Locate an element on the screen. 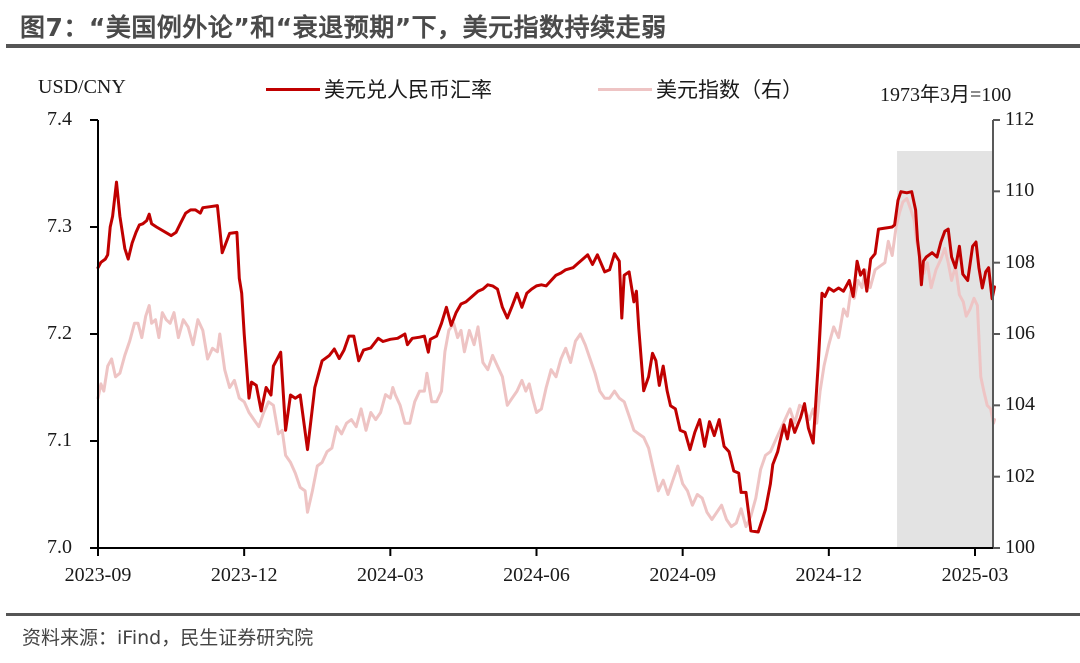 The image size is (1080, 663). footer-divider is located at coordinates (543, 614).